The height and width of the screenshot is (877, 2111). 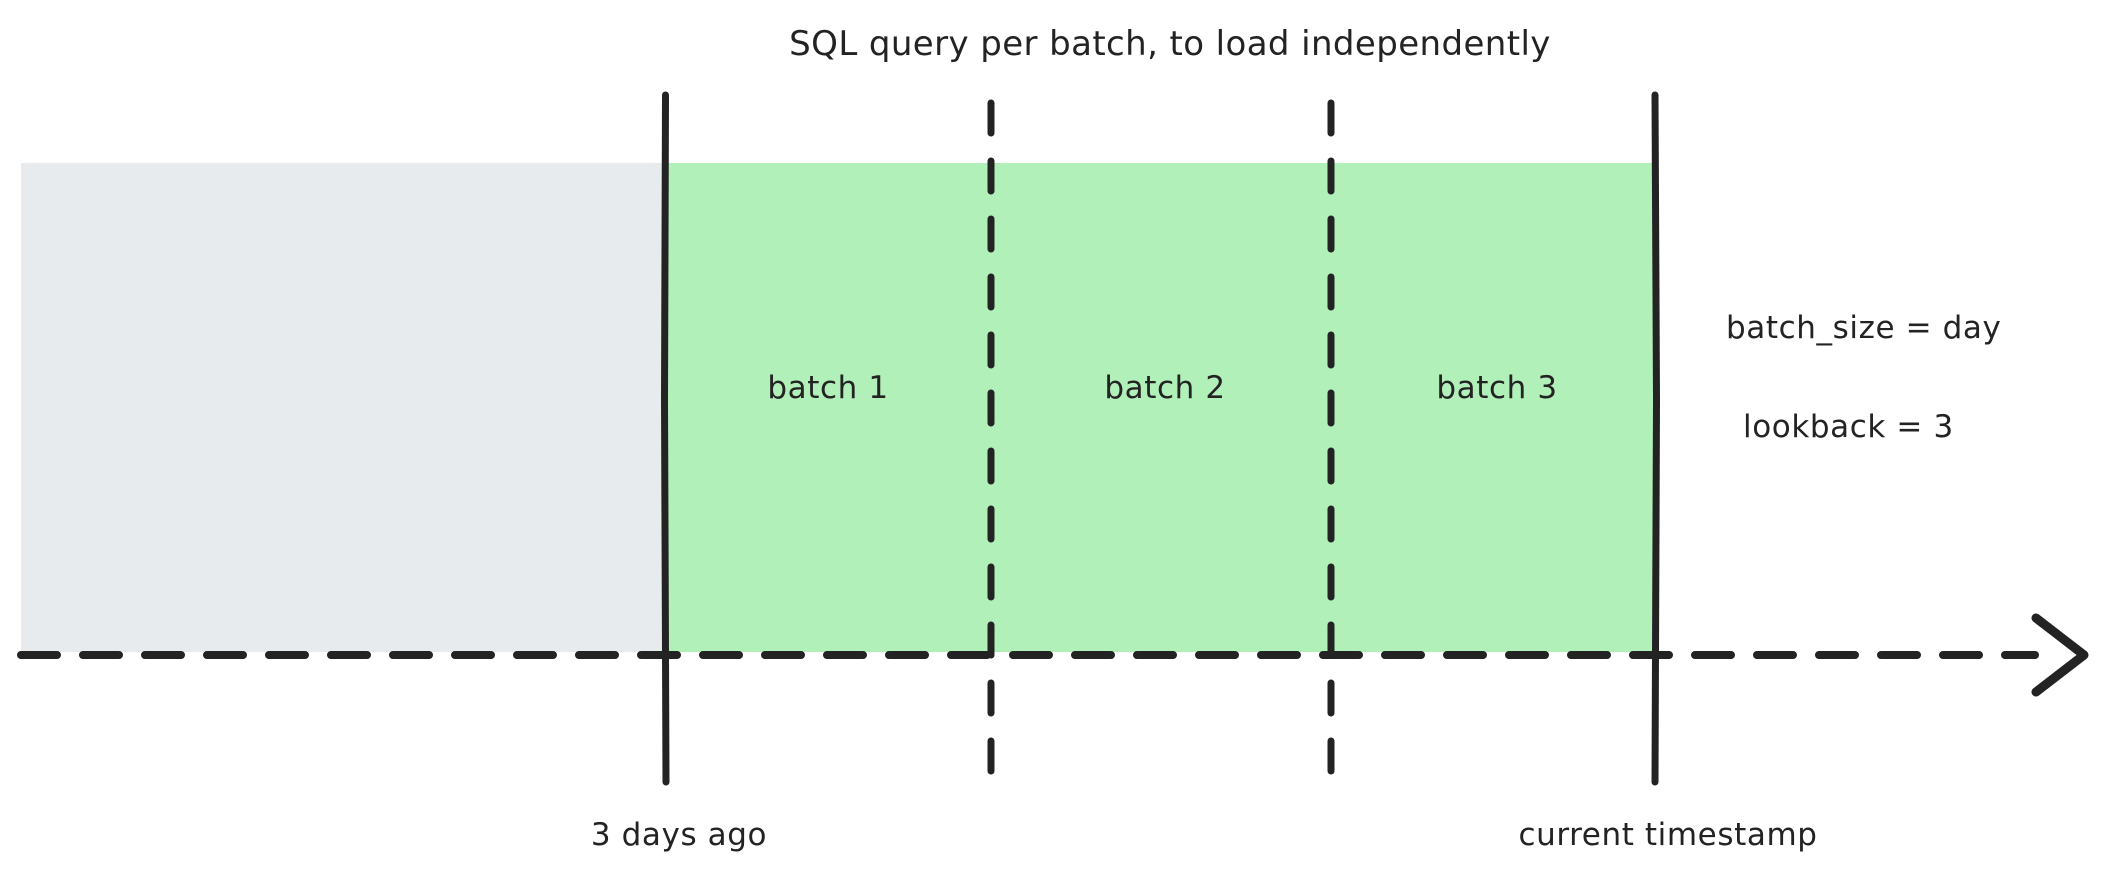 What do you see at coordinates (2060, 655) in the screenshot?
I see `time-axis-arrow-icon` at bounding box center [2060, 655].